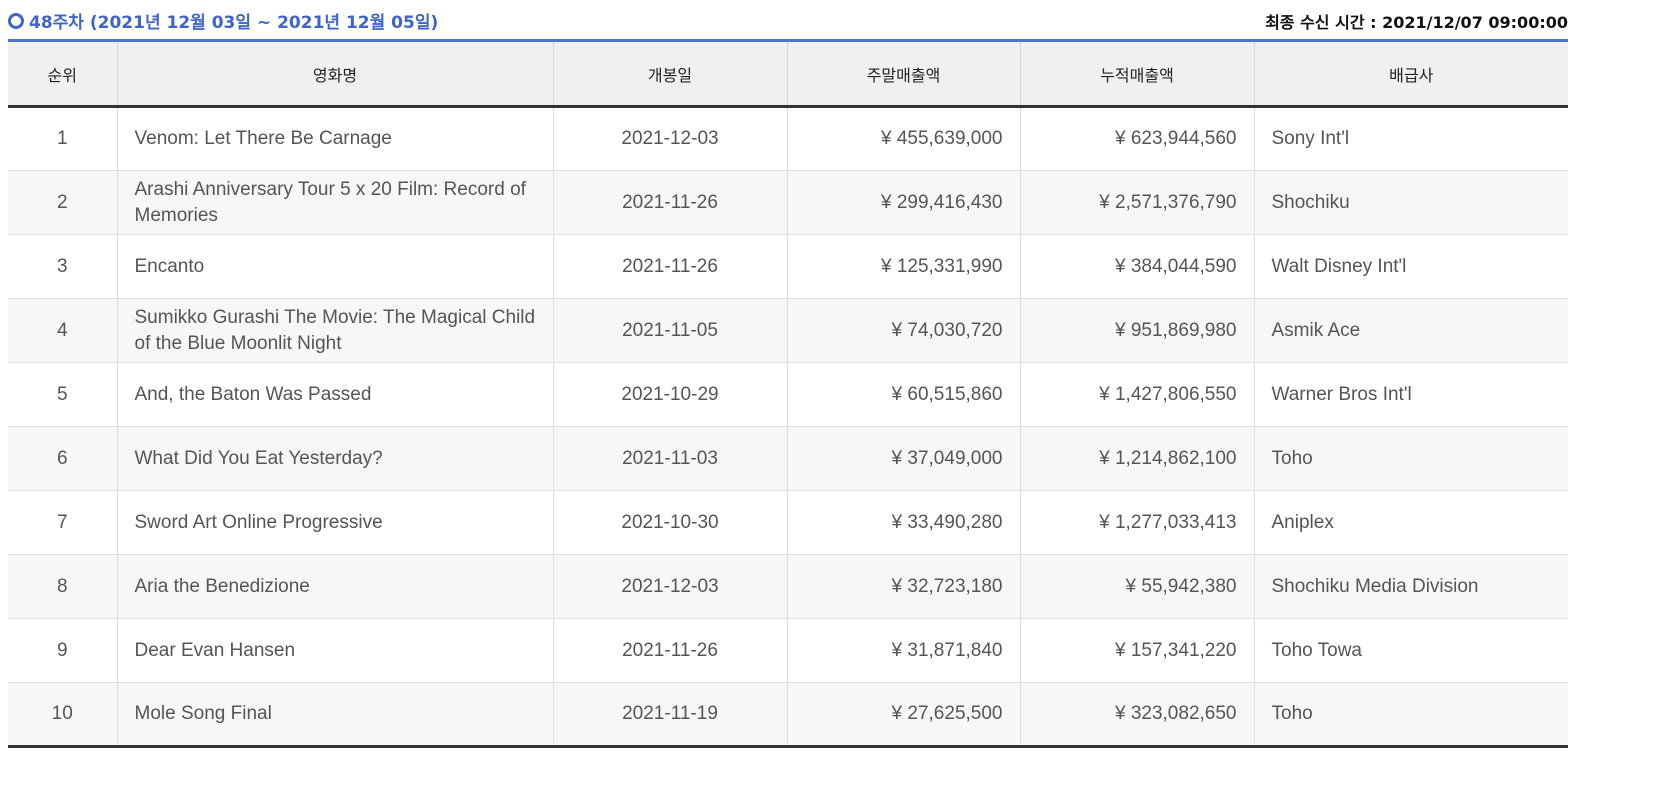  What do you see at coordinates (335, 394) in the screenshot?
I see `movie-title-cell: And, the Baton Was Passed` at bounding box center [335, 394].